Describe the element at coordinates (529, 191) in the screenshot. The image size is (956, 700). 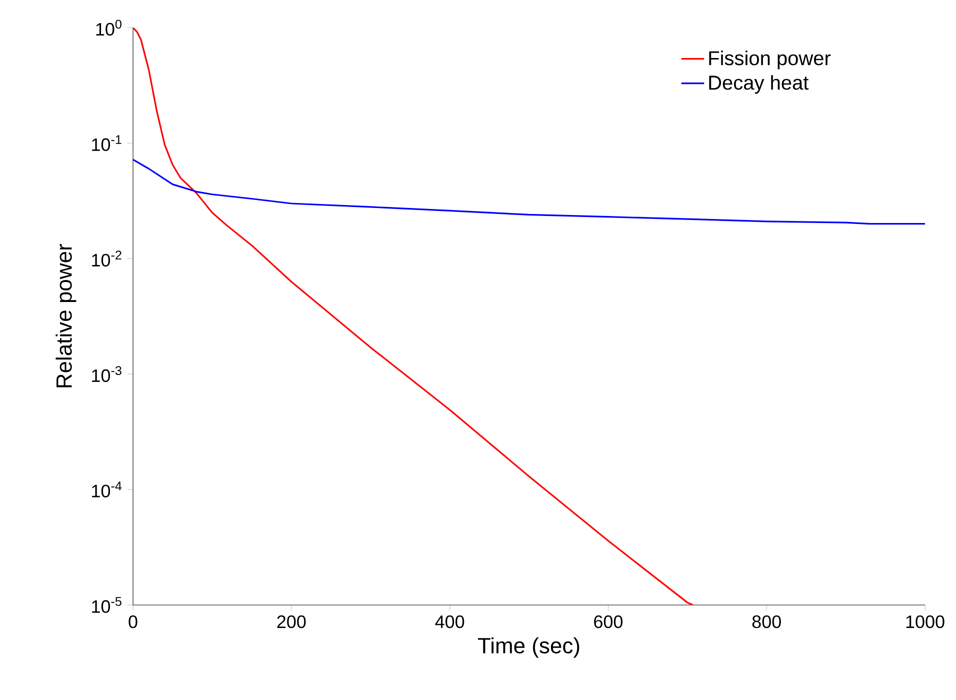
I see `line-series` at that location.